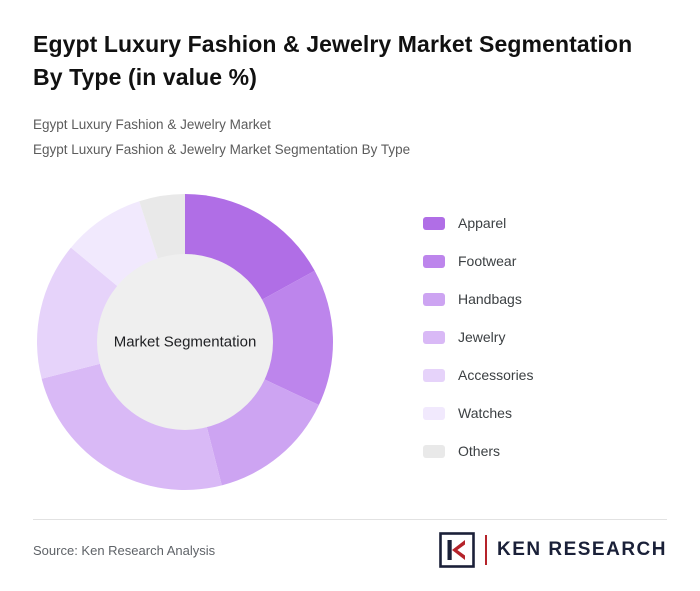 The width and height of the screenshot is (700, 591). Describe the element at coordinates (152, 125) in the screenshot. I see `subtitle-market: Egypt Luxury Fashion & Jewelry Market` at that location.